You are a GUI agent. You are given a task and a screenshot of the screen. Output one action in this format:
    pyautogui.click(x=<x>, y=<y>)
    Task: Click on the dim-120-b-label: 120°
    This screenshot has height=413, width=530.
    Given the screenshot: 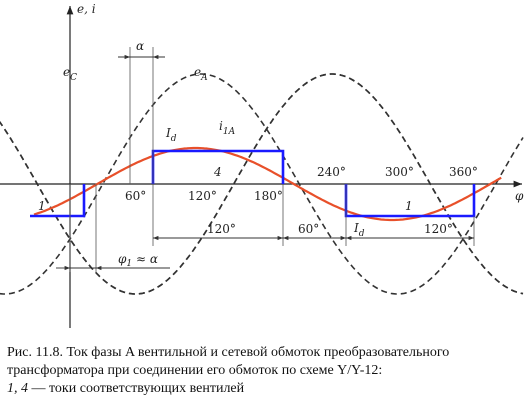 What is the action you would take?
    pyautogui.click(x=438, y=229)
    